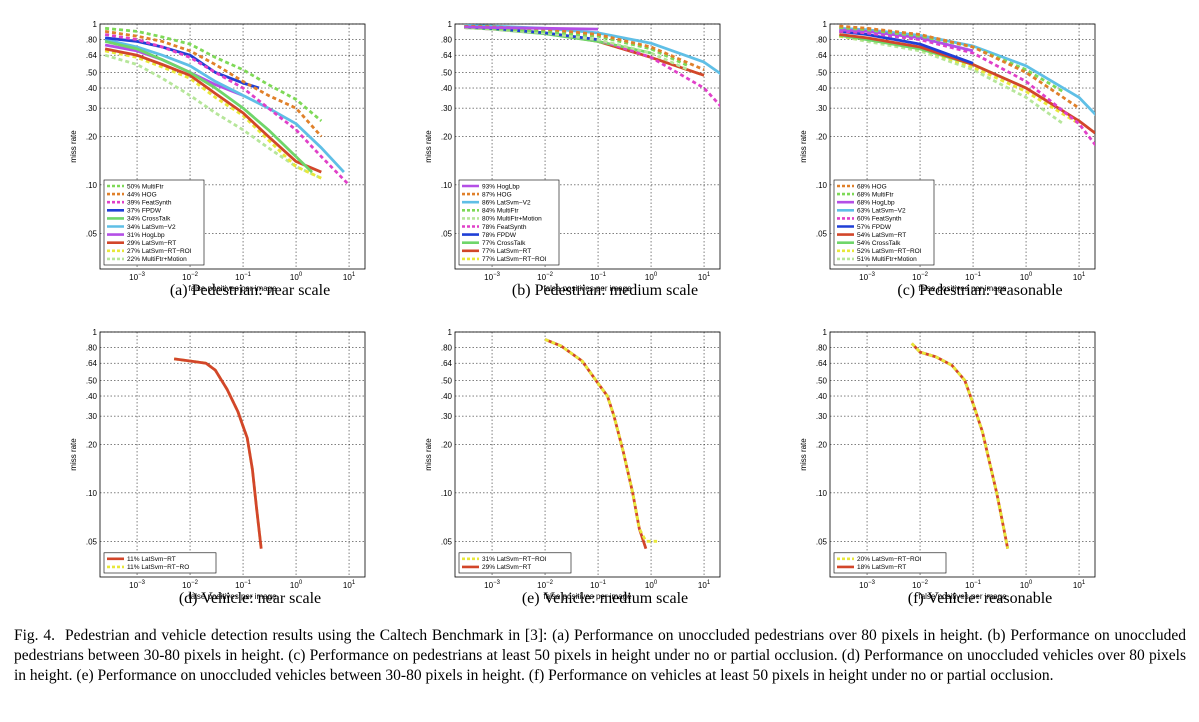  Describe the element at coordinates (149, 203) in the screenshot. I see `legend-entry: 39% FeatSynth` at that location.